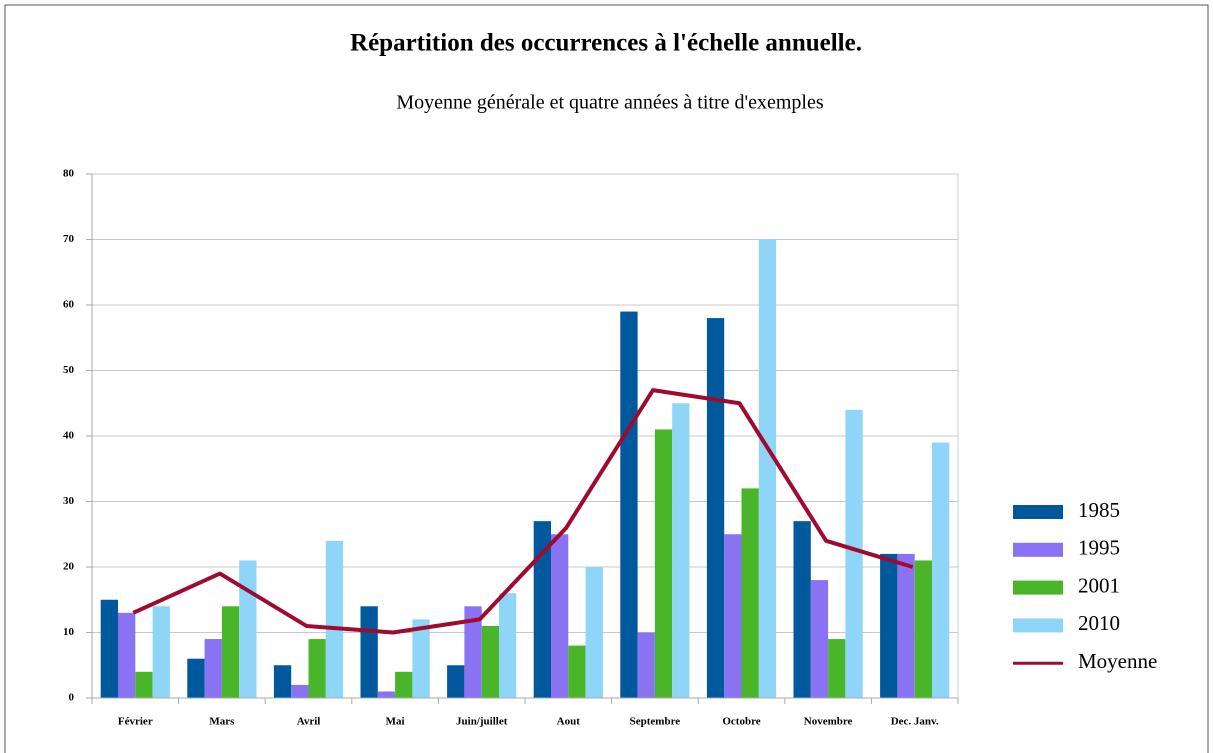 The width and height of the screenshot is (1213, 753). I want to click on y-tick-label: 0, so click(72, 698).